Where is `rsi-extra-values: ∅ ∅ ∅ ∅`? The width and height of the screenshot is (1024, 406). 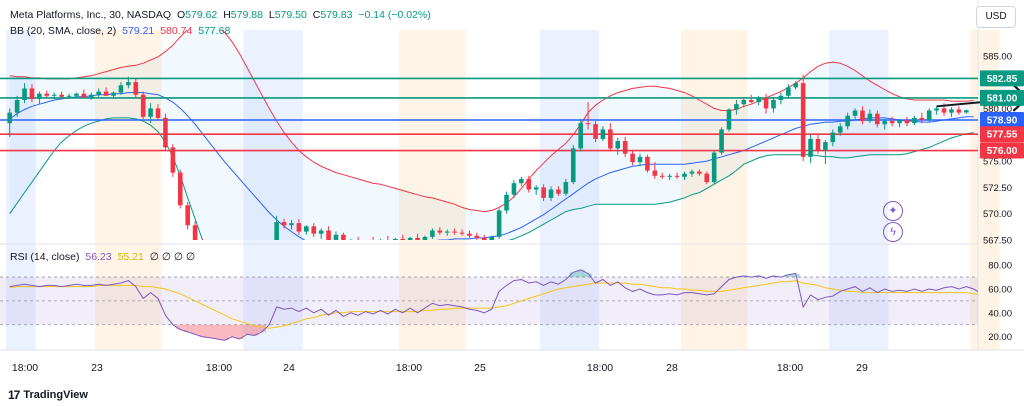 rsi-extra-values: ∅ ∅ ∅ ∅ is located at coordinates (172, 257).